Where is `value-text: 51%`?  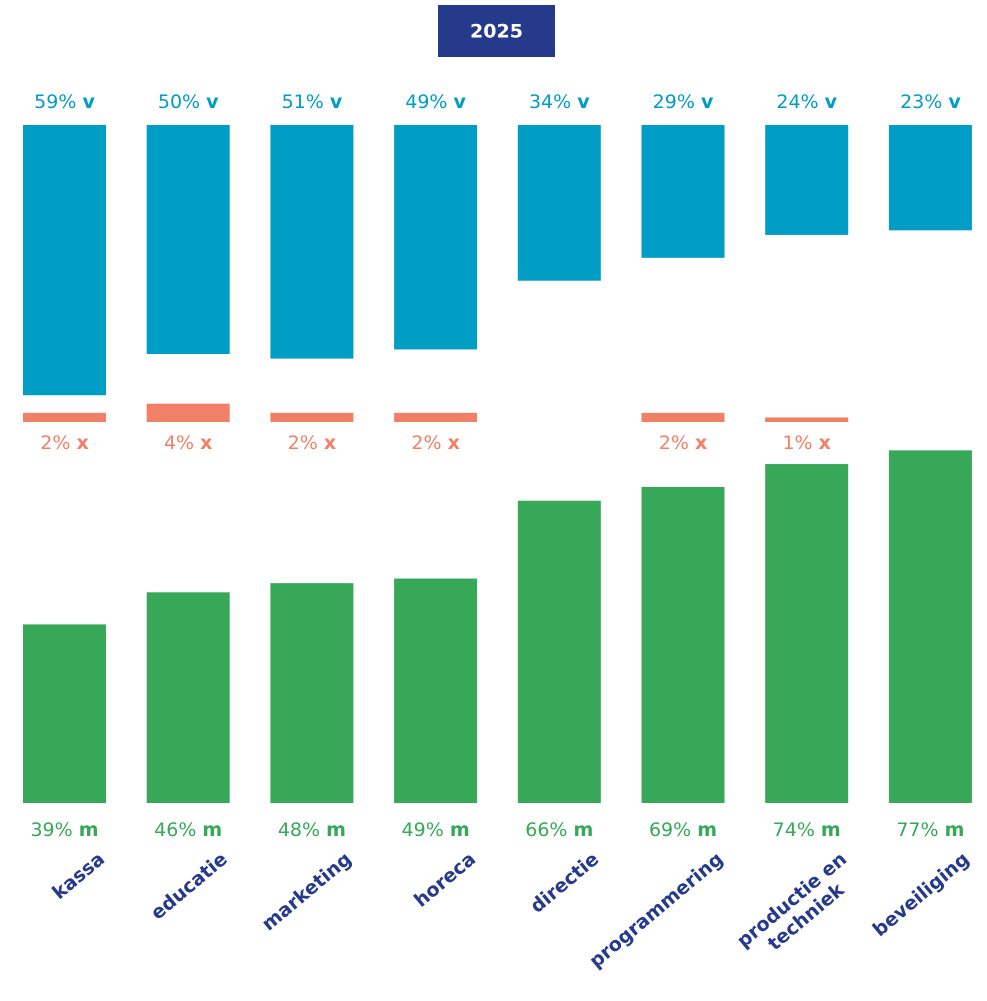
value-text: 51% is located at coordinates (303, 102).